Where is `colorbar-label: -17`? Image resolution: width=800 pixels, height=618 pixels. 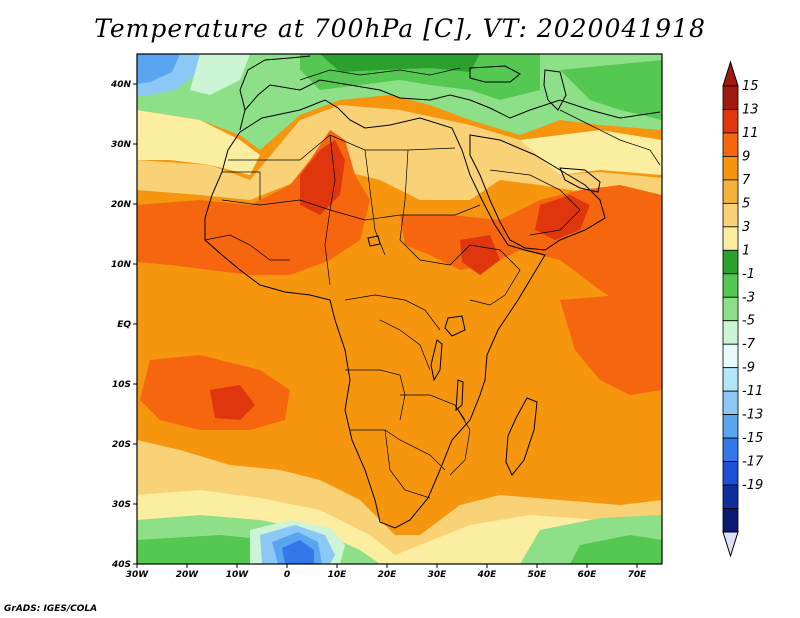
colorbar-label: -17 is located at coordinates (753, 462).